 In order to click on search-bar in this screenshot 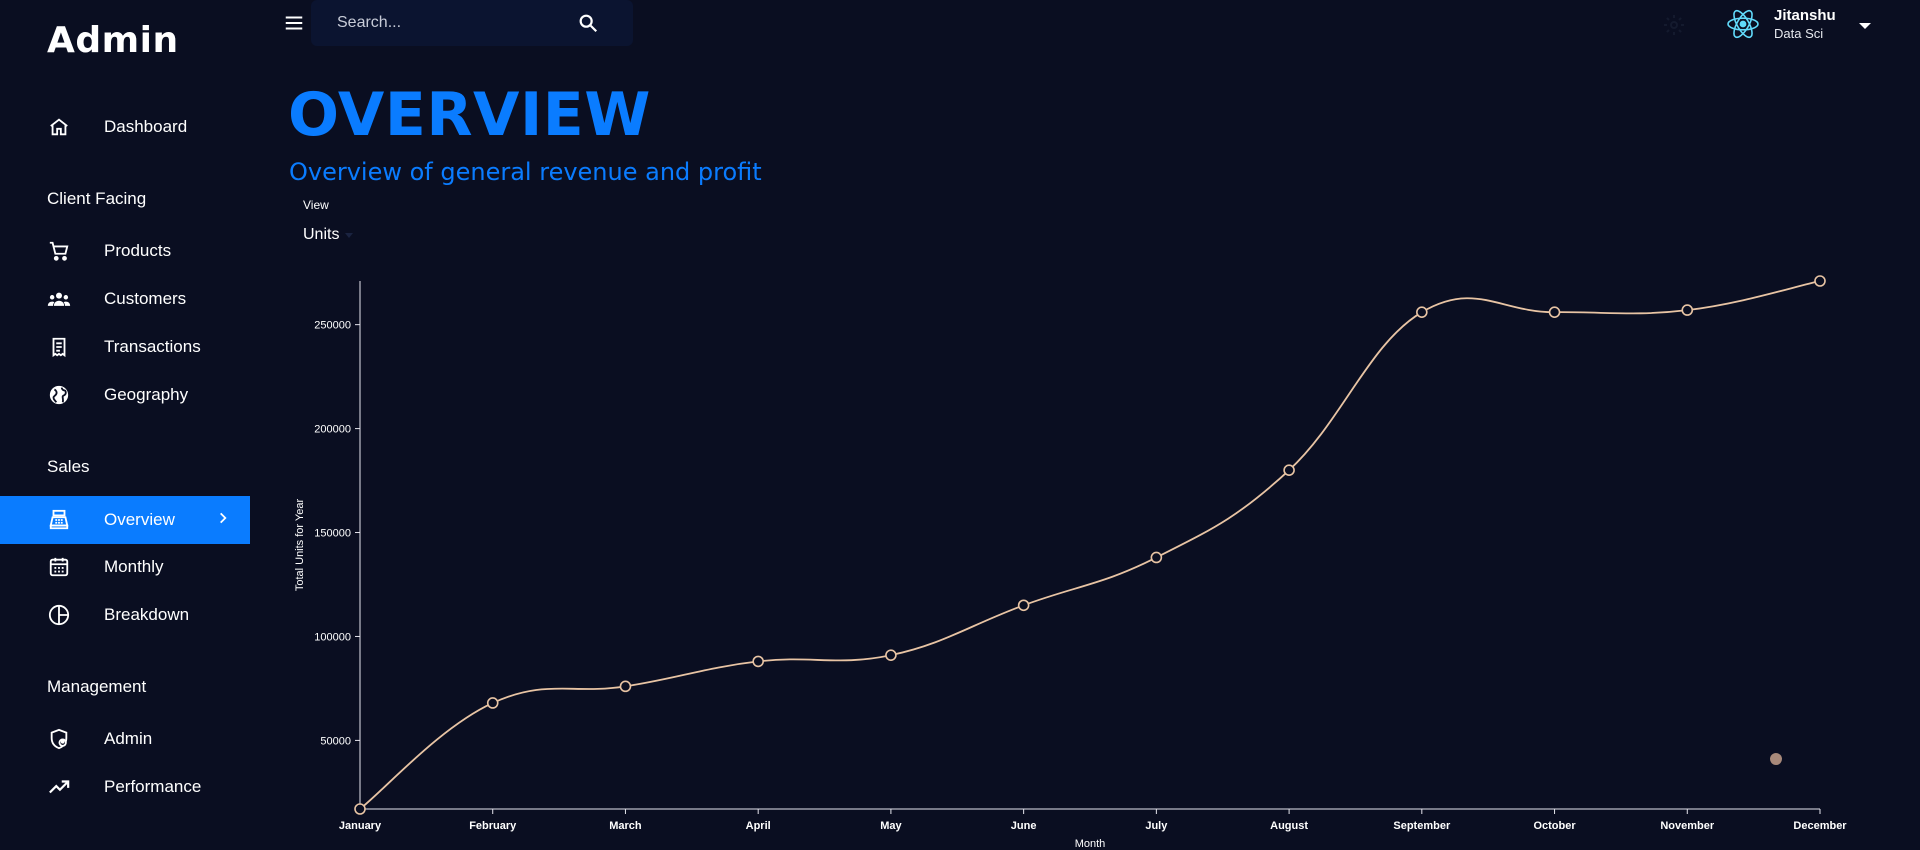, I will do `click(472, 23)`.